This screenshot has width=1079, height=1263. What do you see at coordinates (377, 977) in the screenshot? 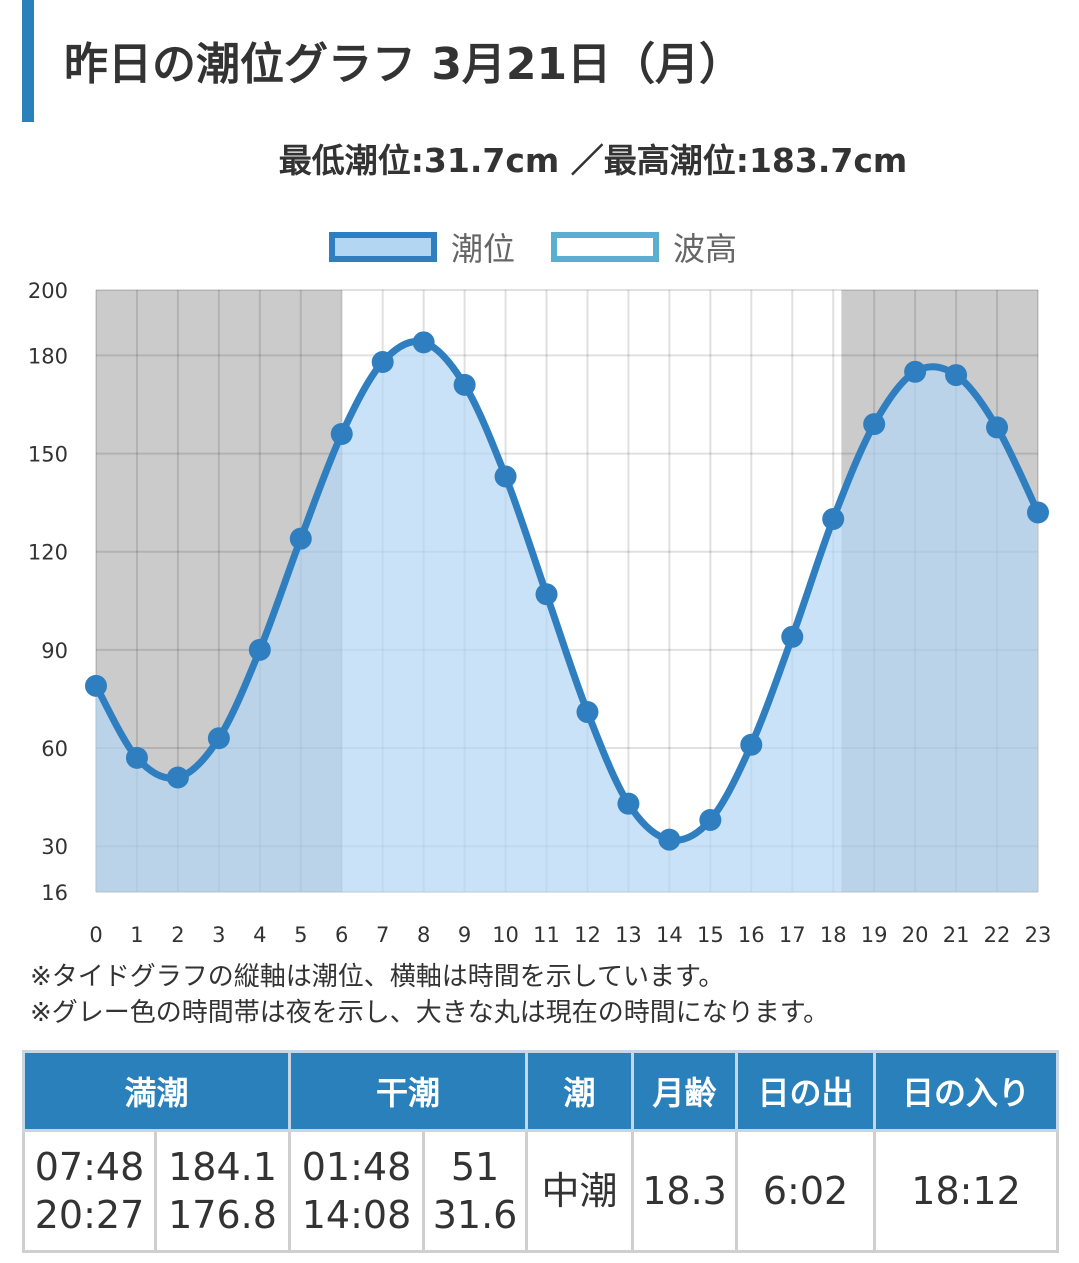
I see `chart-note-axes: ※タイドグラフの縦軸は潮位、横軸は時間を示しています。` at bounding box center [377, 977].